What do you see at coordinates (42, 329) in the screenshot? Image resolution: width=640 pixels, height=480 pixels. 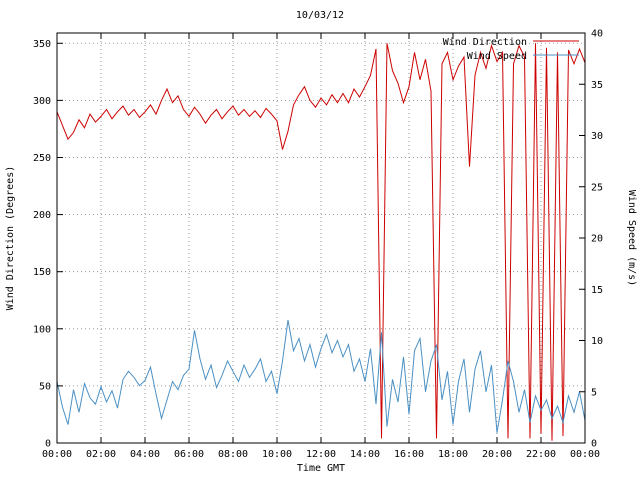 I see `y-left-tick-label: 100` at bounding box center [42, 329].